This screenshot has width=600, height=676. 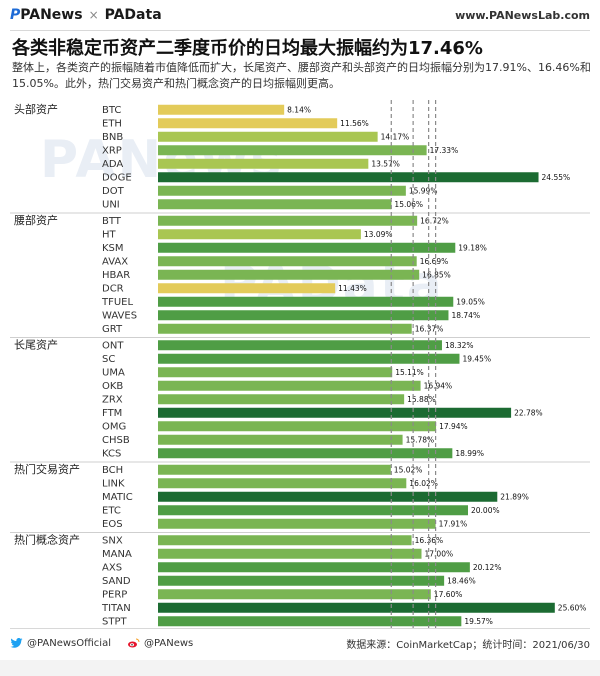 I want to click on data-label: 16.94%, so click(x=438, y=386).